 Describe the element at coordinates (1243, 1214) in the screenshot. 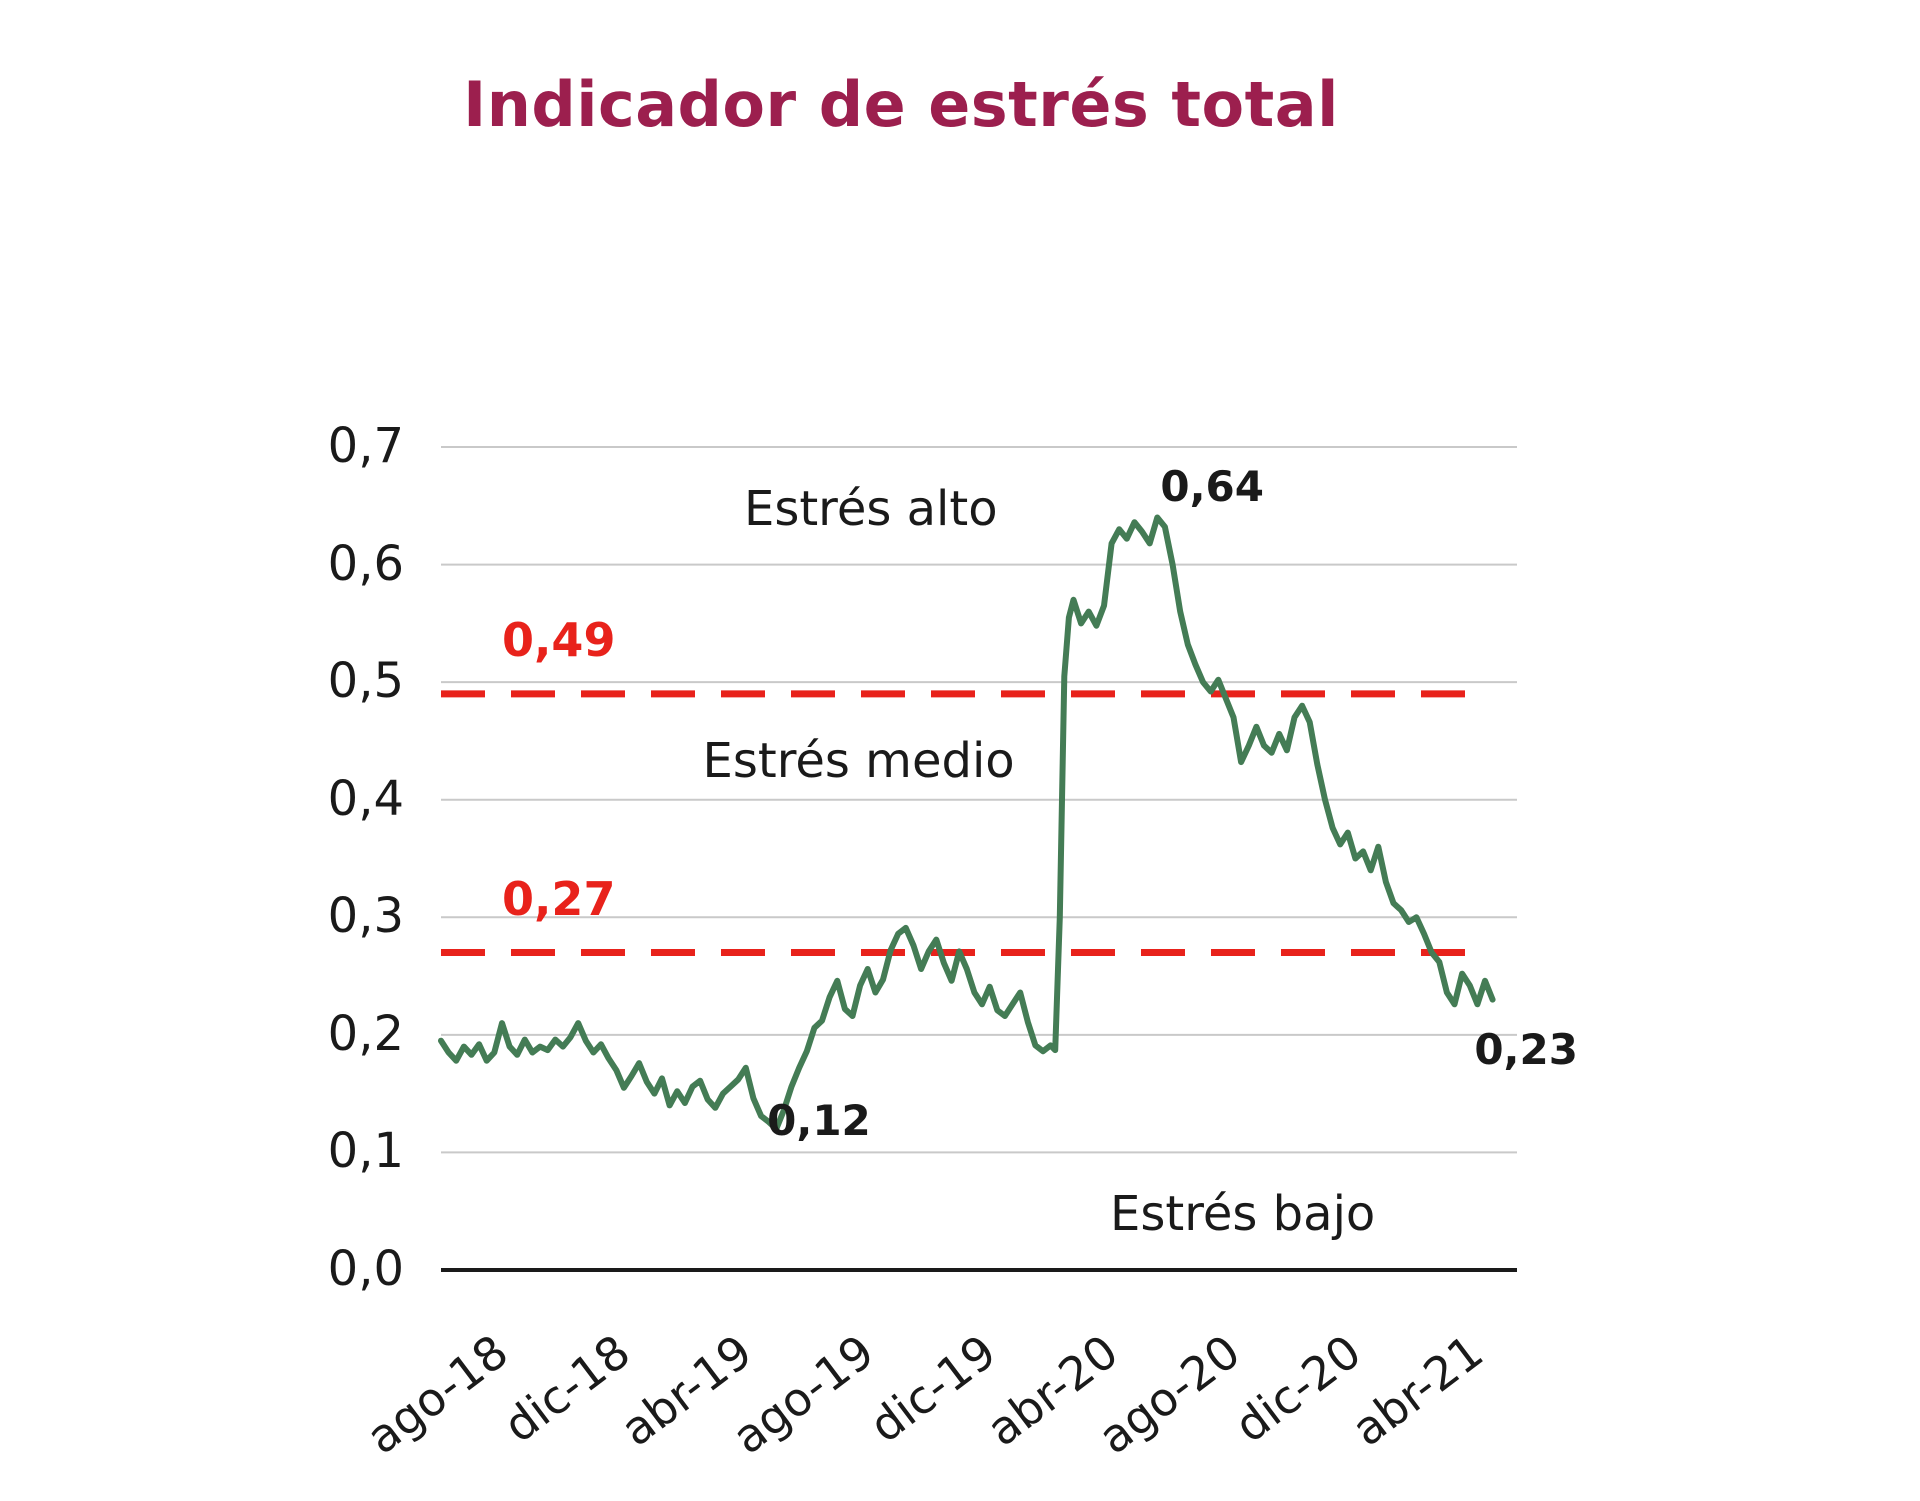

I see `zone-label: Estrés bajo` at that location.